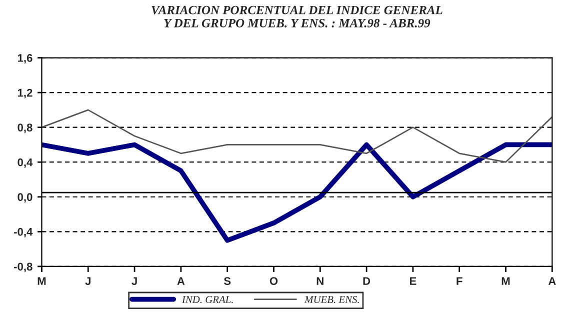 The image size is (564, 321). What do you see at coordinates (320, 281) in the screenshot?
I see `x-tick-label: N` at bounding box center [320, 281].